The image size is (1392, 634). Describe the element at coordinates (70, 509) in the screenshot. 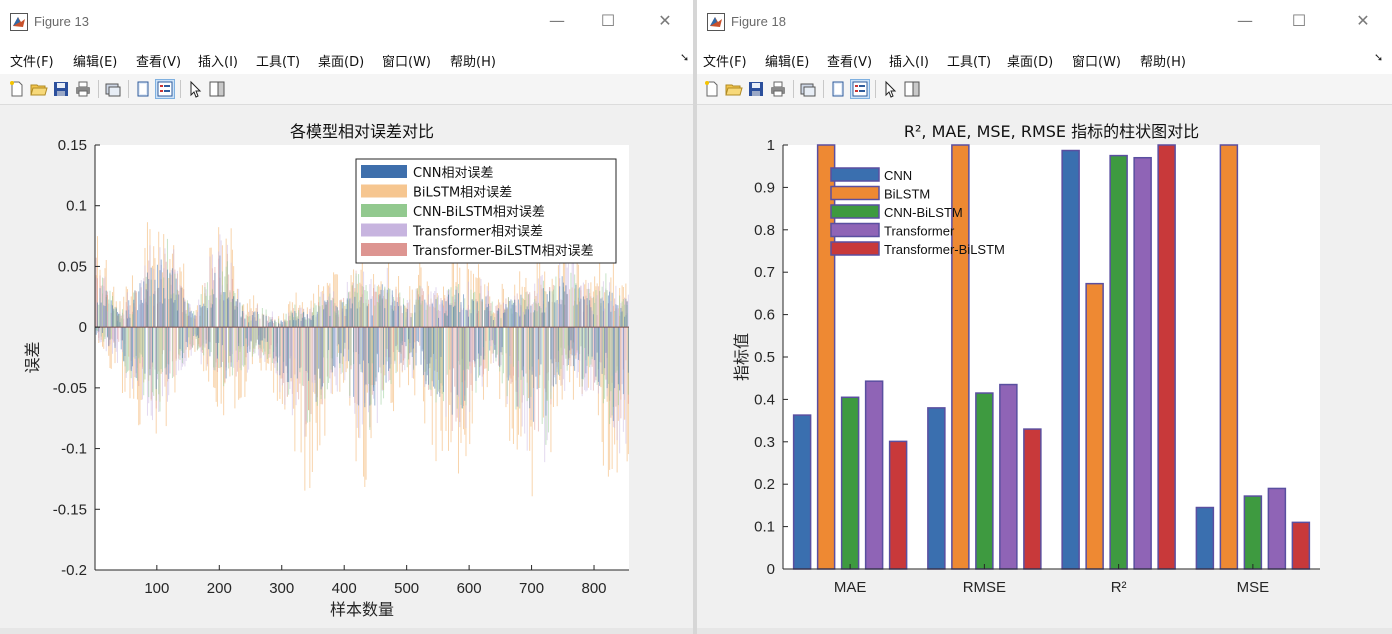

I see `y-tick-label: -0.15` at that location.